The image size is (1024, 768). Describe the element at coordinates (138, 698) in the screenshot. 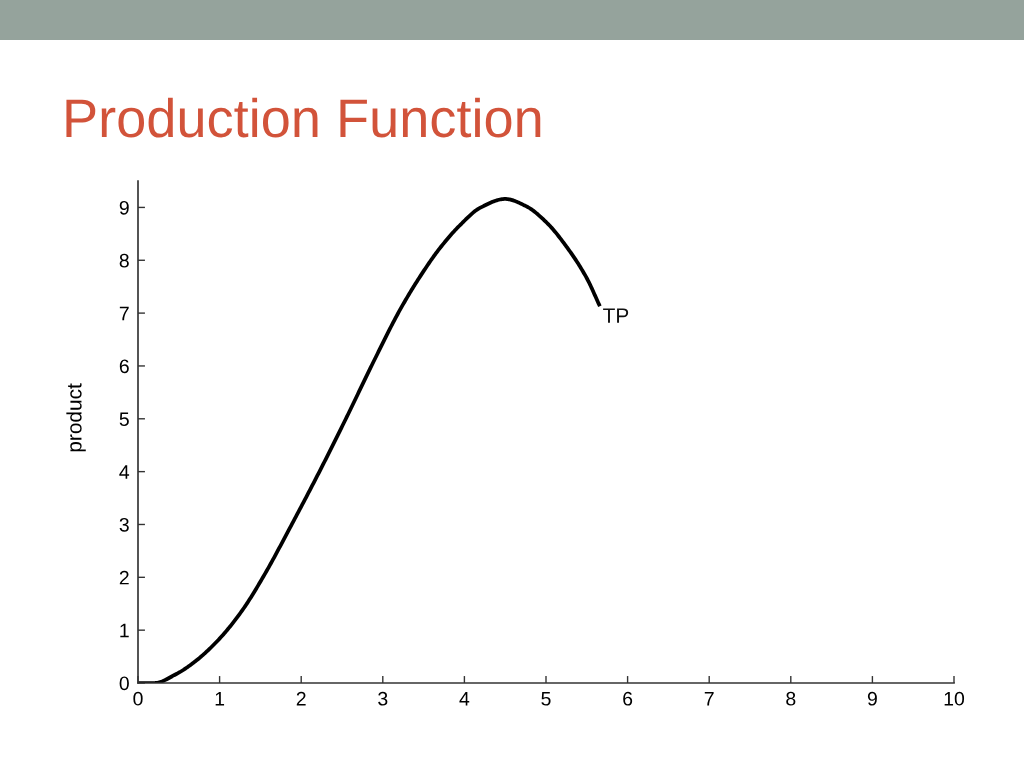

I see `x-tick-label: 0` at that location.